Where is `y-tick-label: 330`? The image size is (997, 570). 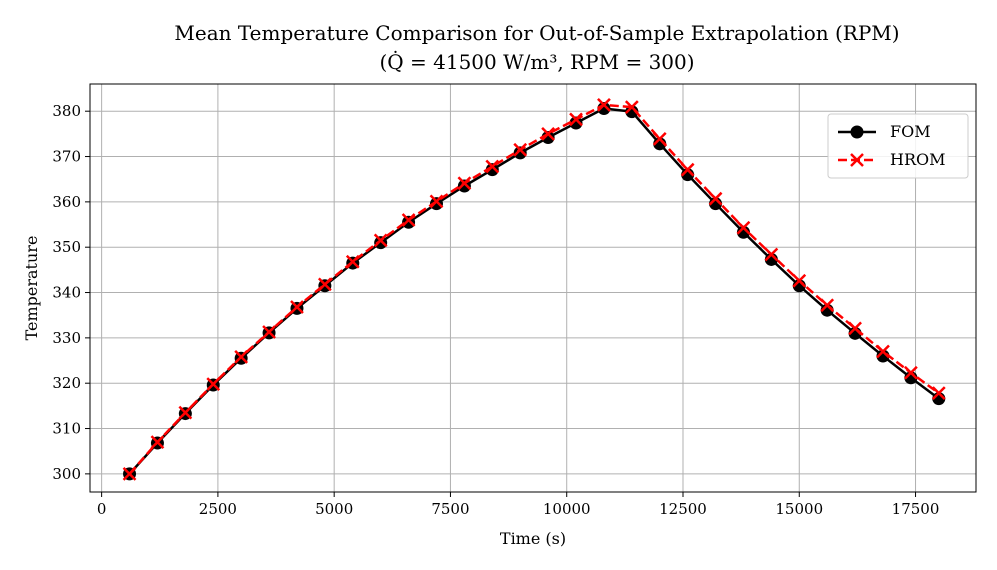 y-tick-label: 330 is located at coordinates (66, 338).